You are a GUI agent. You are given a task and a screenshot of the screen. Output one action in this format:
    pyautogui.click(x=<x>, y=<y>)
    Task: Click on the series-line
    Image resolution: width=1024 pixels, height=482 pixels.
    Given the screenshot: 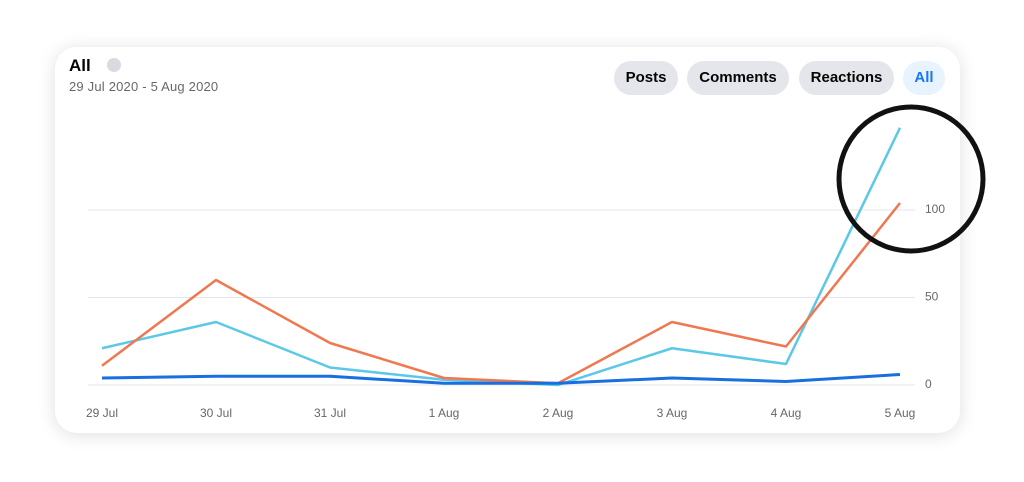 What is the action you would take?
    pyautogui.click(x=501, y=379)
    